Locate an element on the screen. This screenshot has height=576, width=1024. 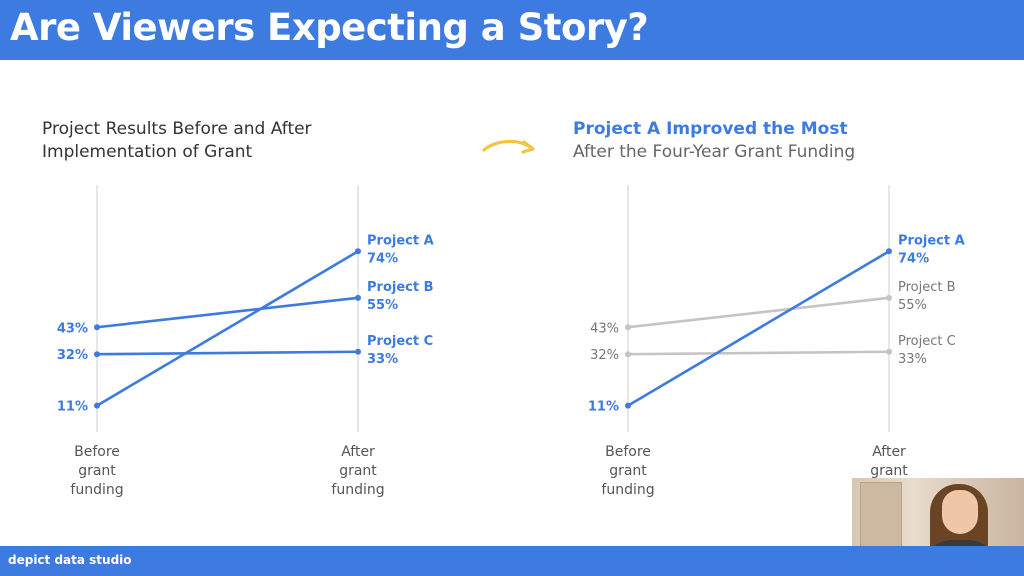
chart-1-point-end-project-a is located at coordinates (358, 251).